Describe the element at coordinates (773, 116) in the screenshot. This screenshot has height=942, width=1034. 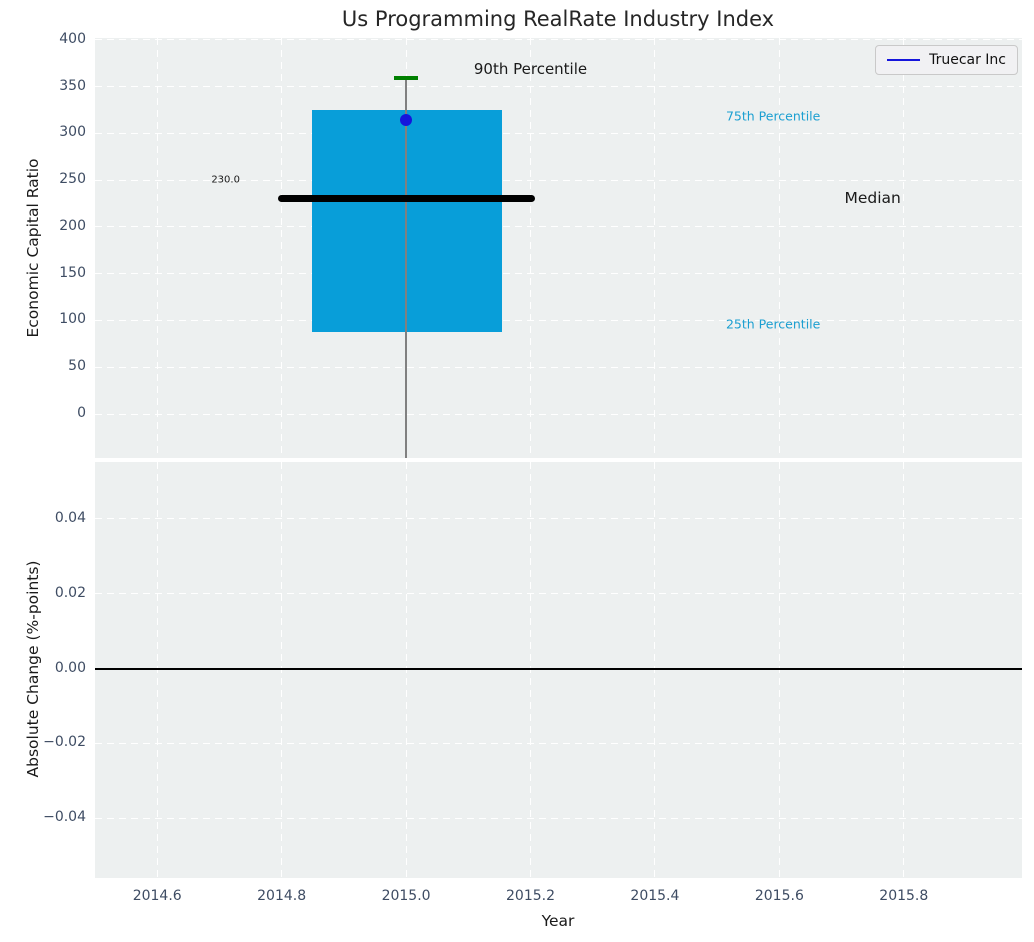
I see `annotation-p75-label: 75th Percentile` at that location.